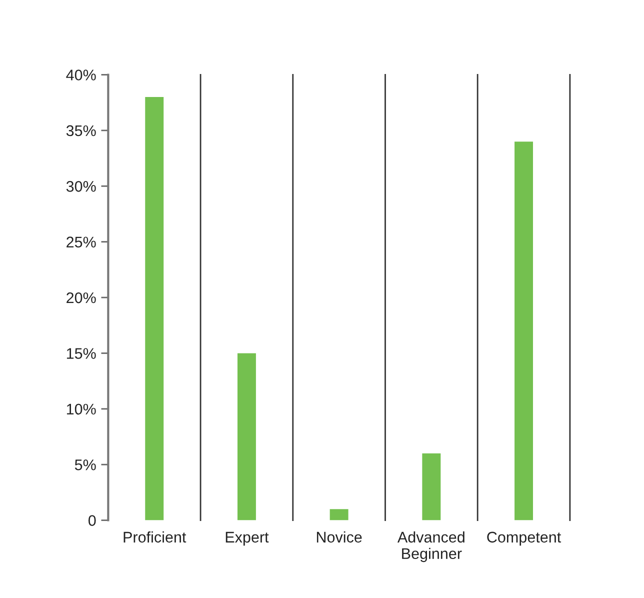 The height and width of the screenshot is (598, 644). Describe the element at coordinates (81, 186) in the screenshot. I see `y-tick-label: 30%` at that location.